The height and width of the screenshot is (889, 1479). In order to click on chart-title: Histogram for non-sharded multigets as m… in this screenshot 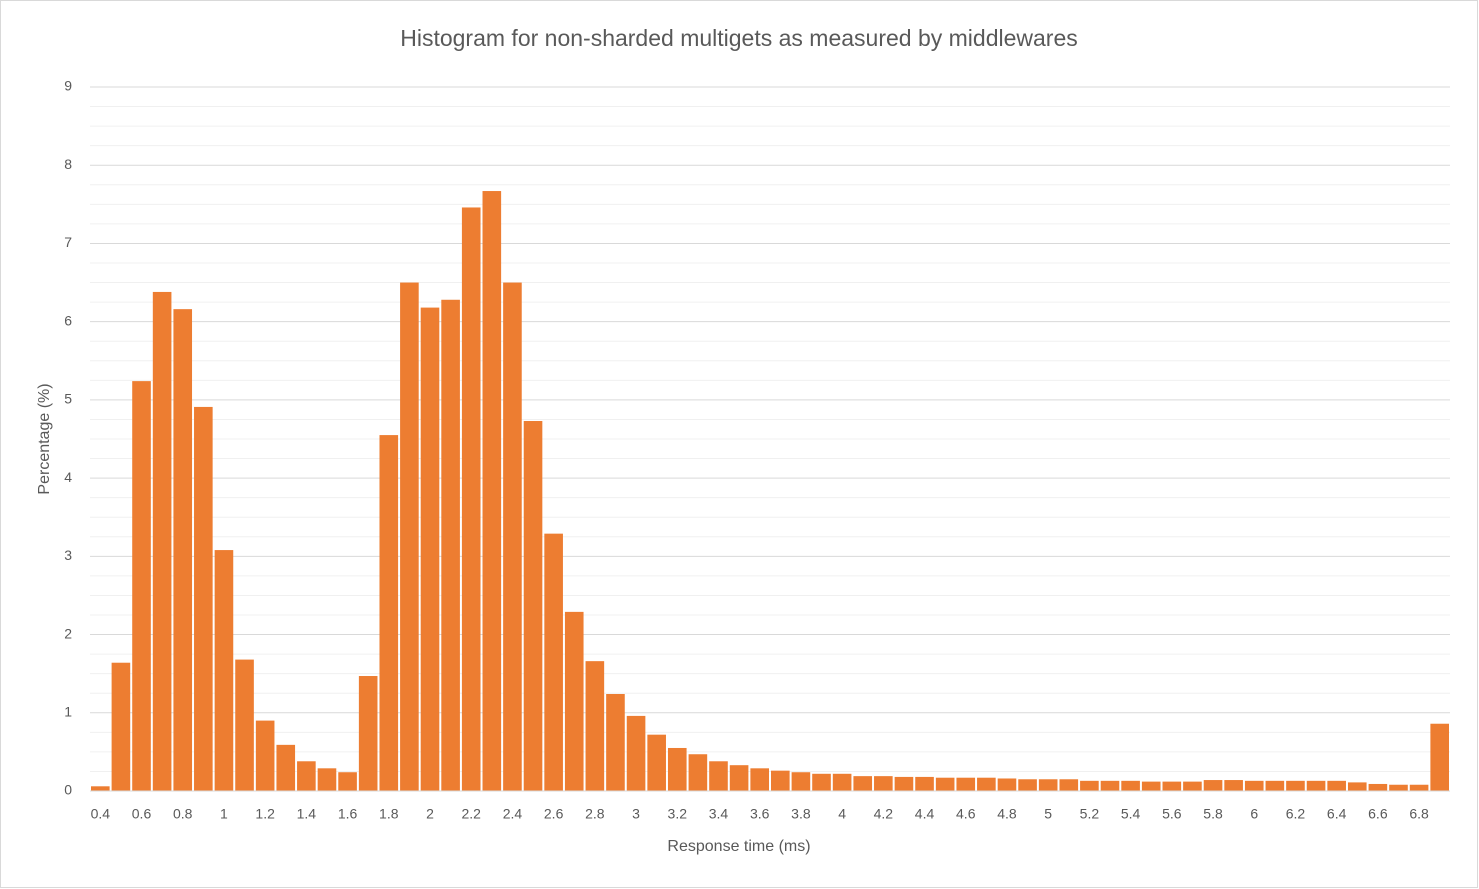, I will do `click(739, 38)`.